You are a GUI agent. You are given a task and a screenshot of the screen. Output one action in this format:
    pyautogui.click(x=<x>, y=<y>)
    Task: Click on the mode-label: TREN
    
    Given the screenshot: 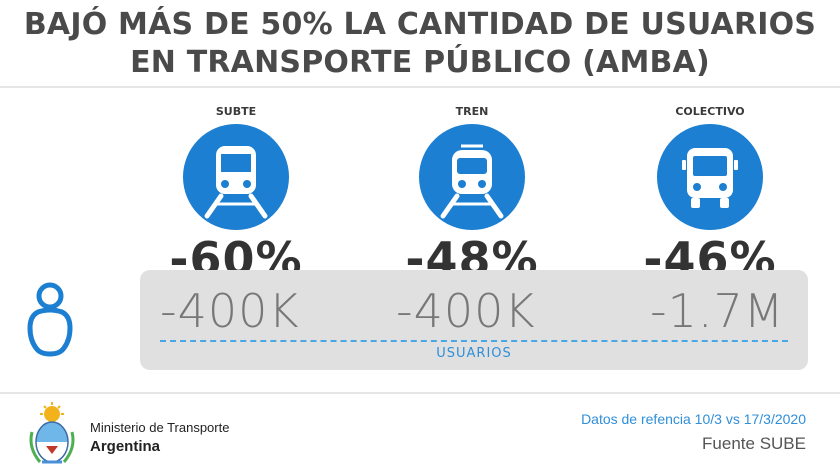 What is the action you would take?
    pyautogui.click(x=472, y=111)
    